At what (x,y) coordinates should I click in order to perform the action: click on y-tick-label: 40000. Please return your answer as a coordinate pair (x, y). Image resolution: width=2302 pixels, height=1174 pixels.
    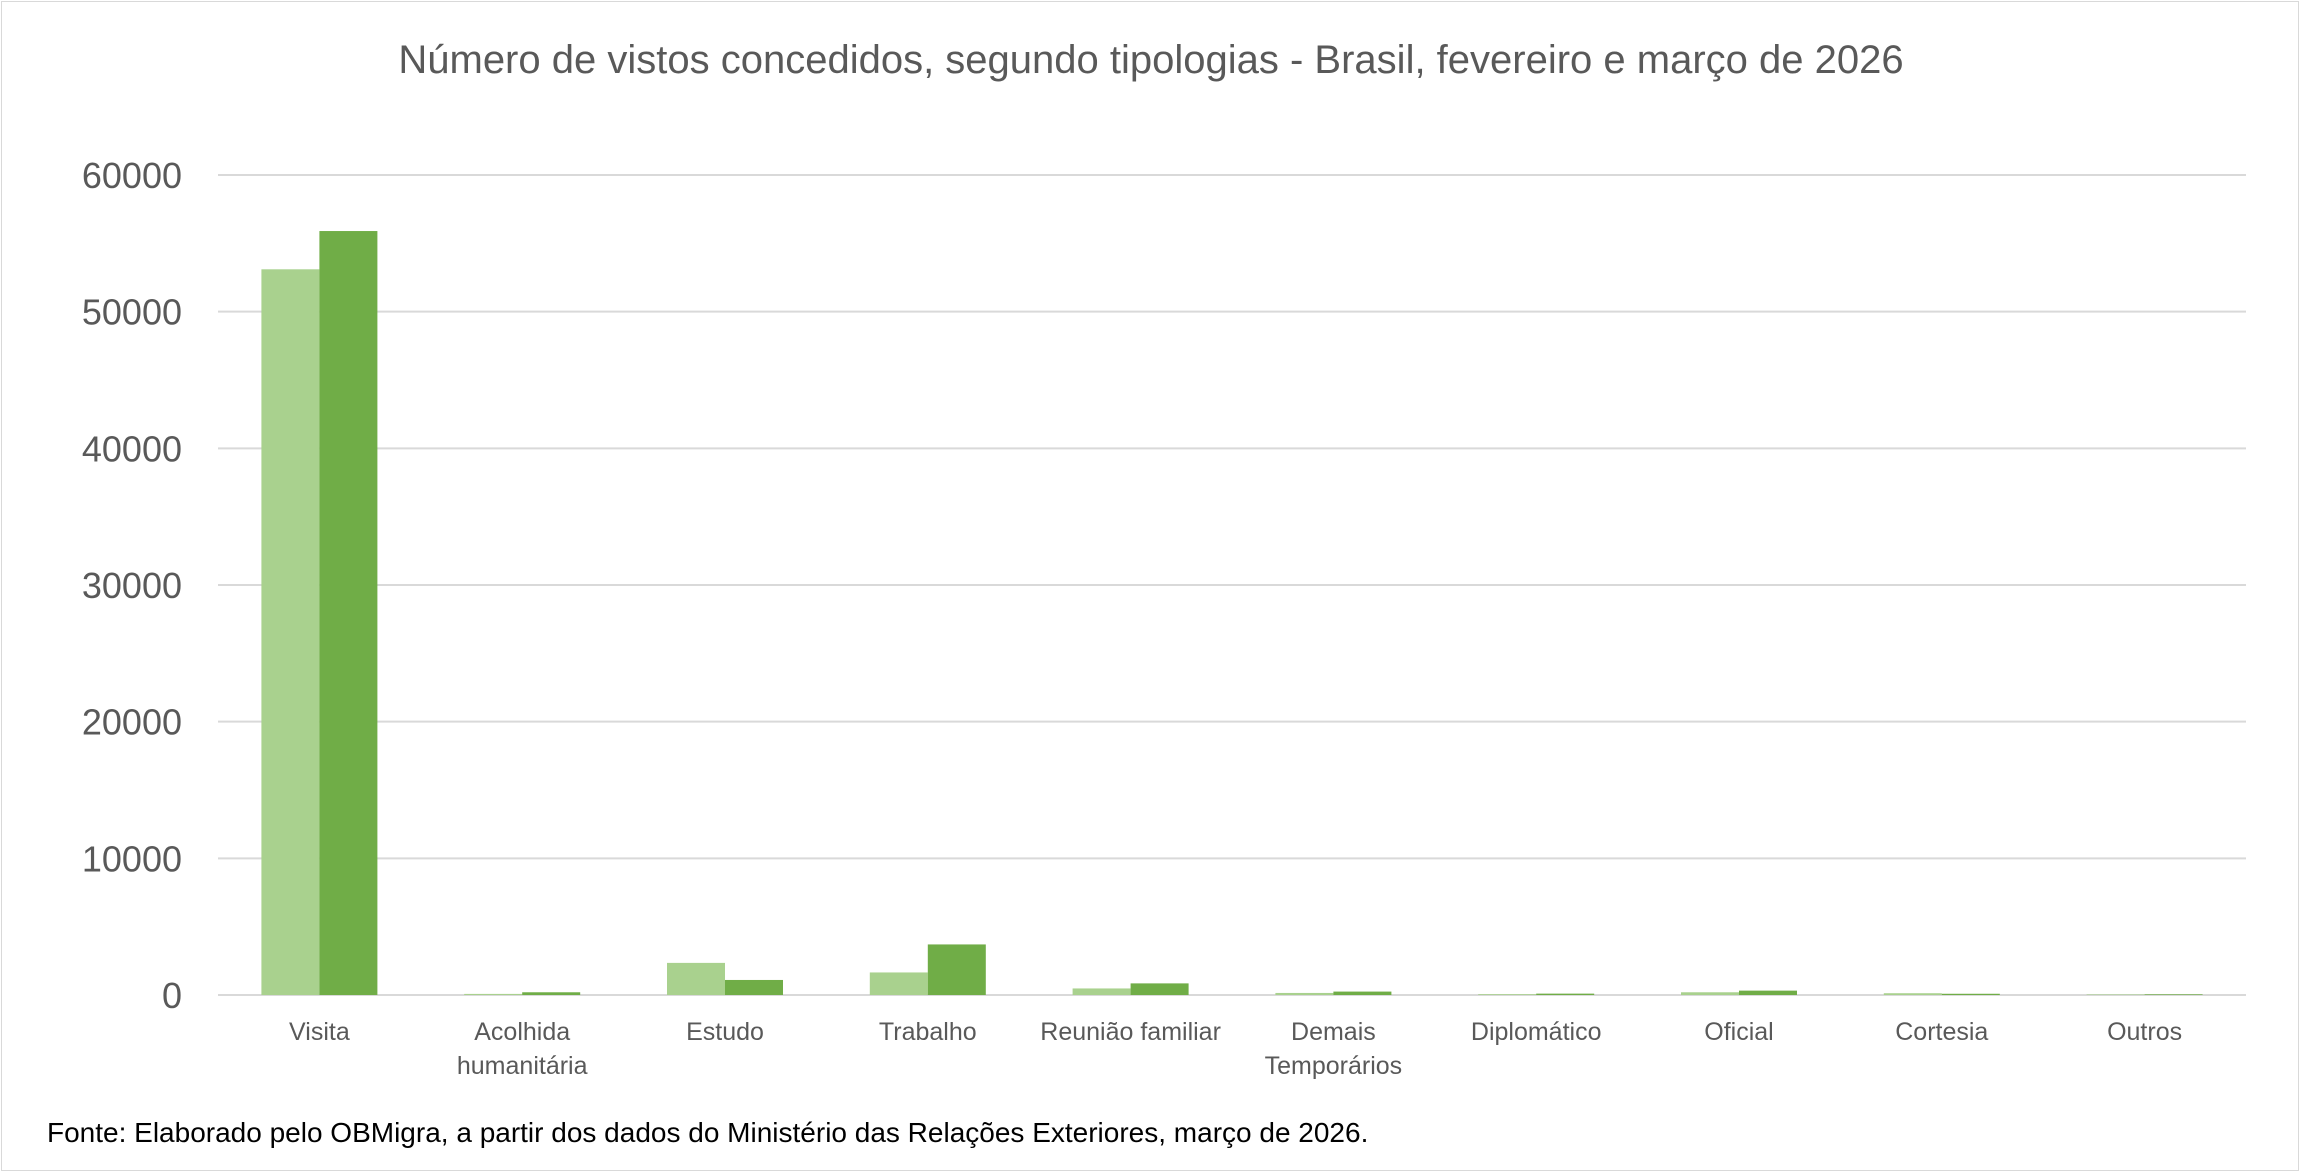
    Looking at the image, I should click on (132, 448).